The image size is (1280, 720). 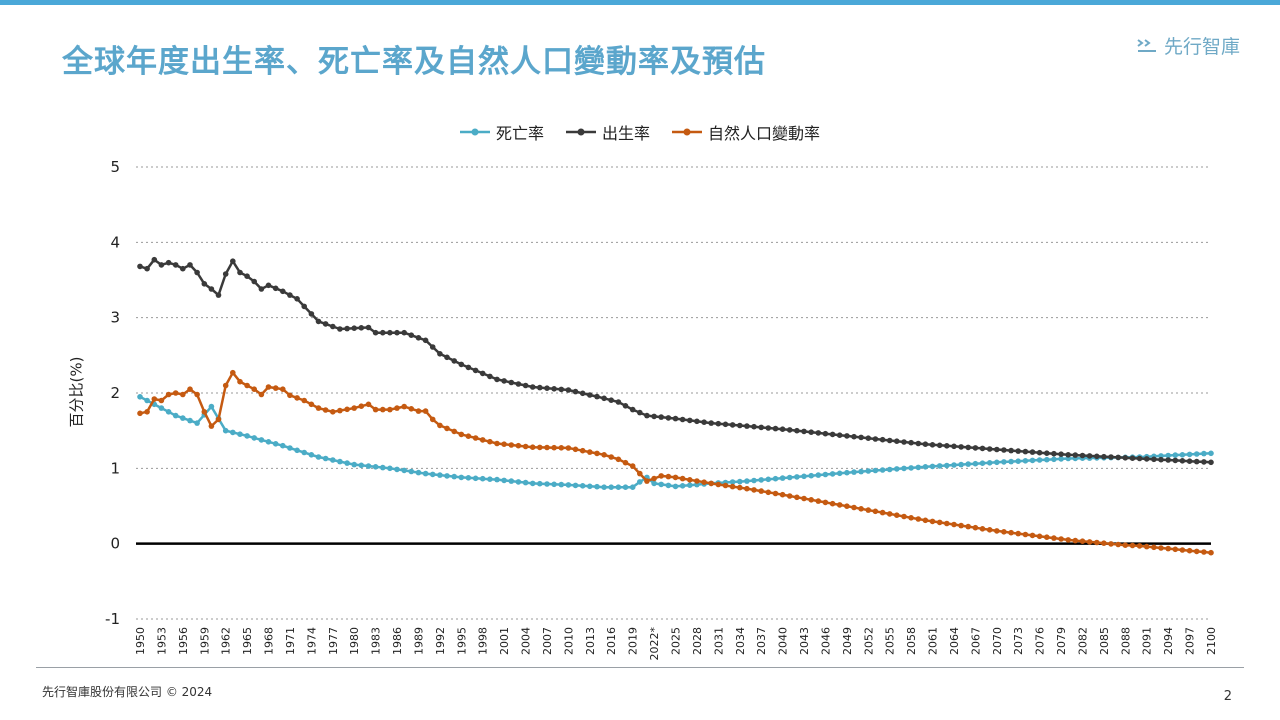 What do you see at coordinates (933, 641) in the screenshot?
I see `x-tick-label: 2061` at bounding box center [933, 641].